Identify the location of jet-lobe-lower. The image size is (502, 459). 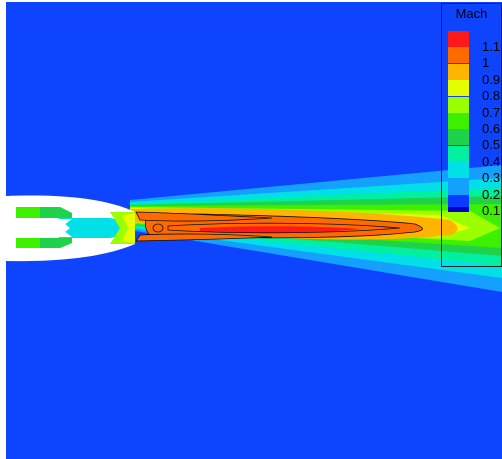
(204, 237).